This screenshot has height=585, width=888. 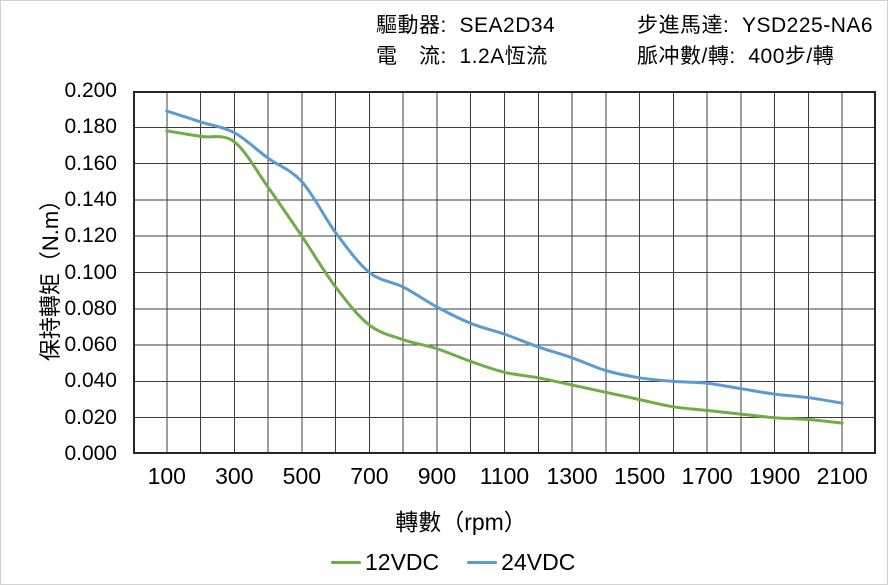 What do you see at coordinates (90, 453) in the screenshot?
I see `y-tick-label: 0.000` at bounding box center [90, 453].